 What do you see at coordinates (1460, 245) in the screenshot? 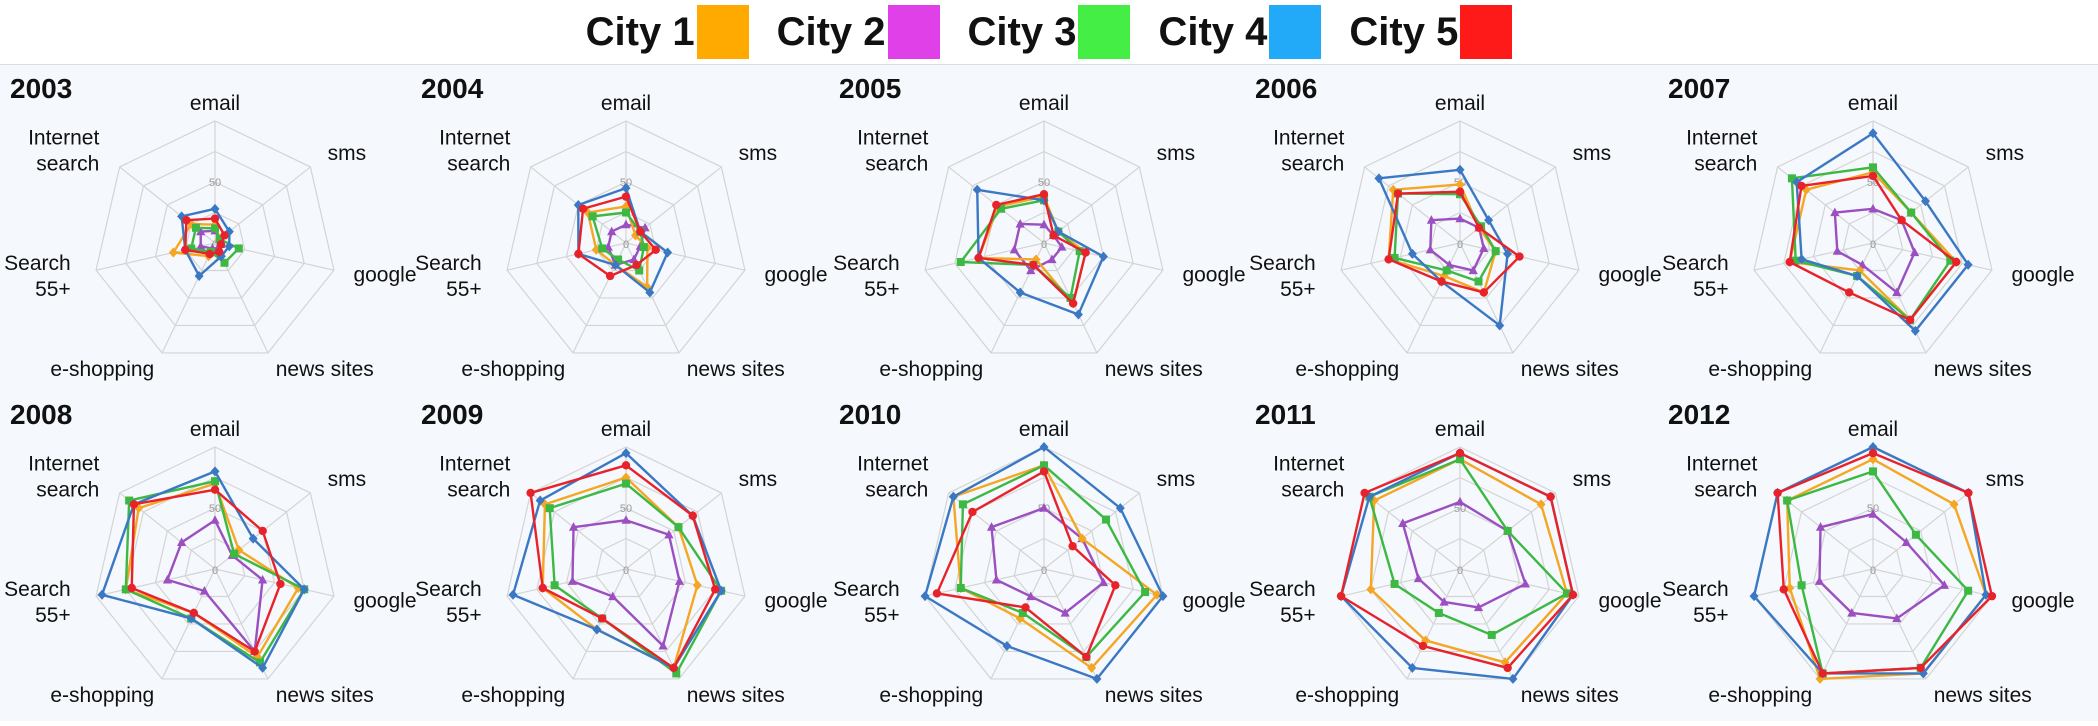
I see `tick-label: 0` at bounding box center [1460, 245].